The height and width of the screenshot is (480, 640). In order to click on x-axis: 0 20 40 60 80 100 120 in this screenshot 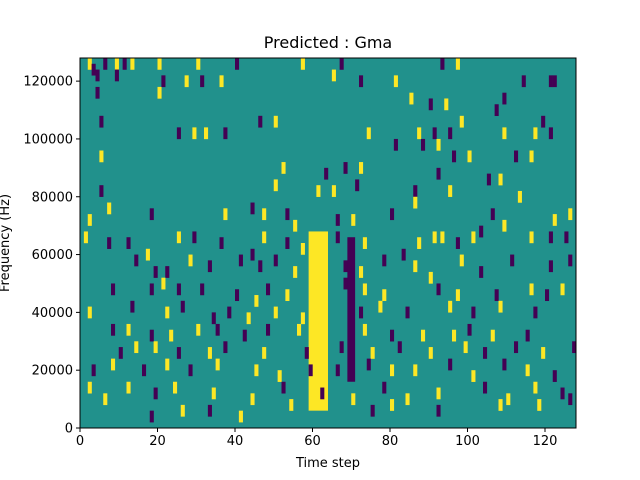, I will do `click(317, 438)`.